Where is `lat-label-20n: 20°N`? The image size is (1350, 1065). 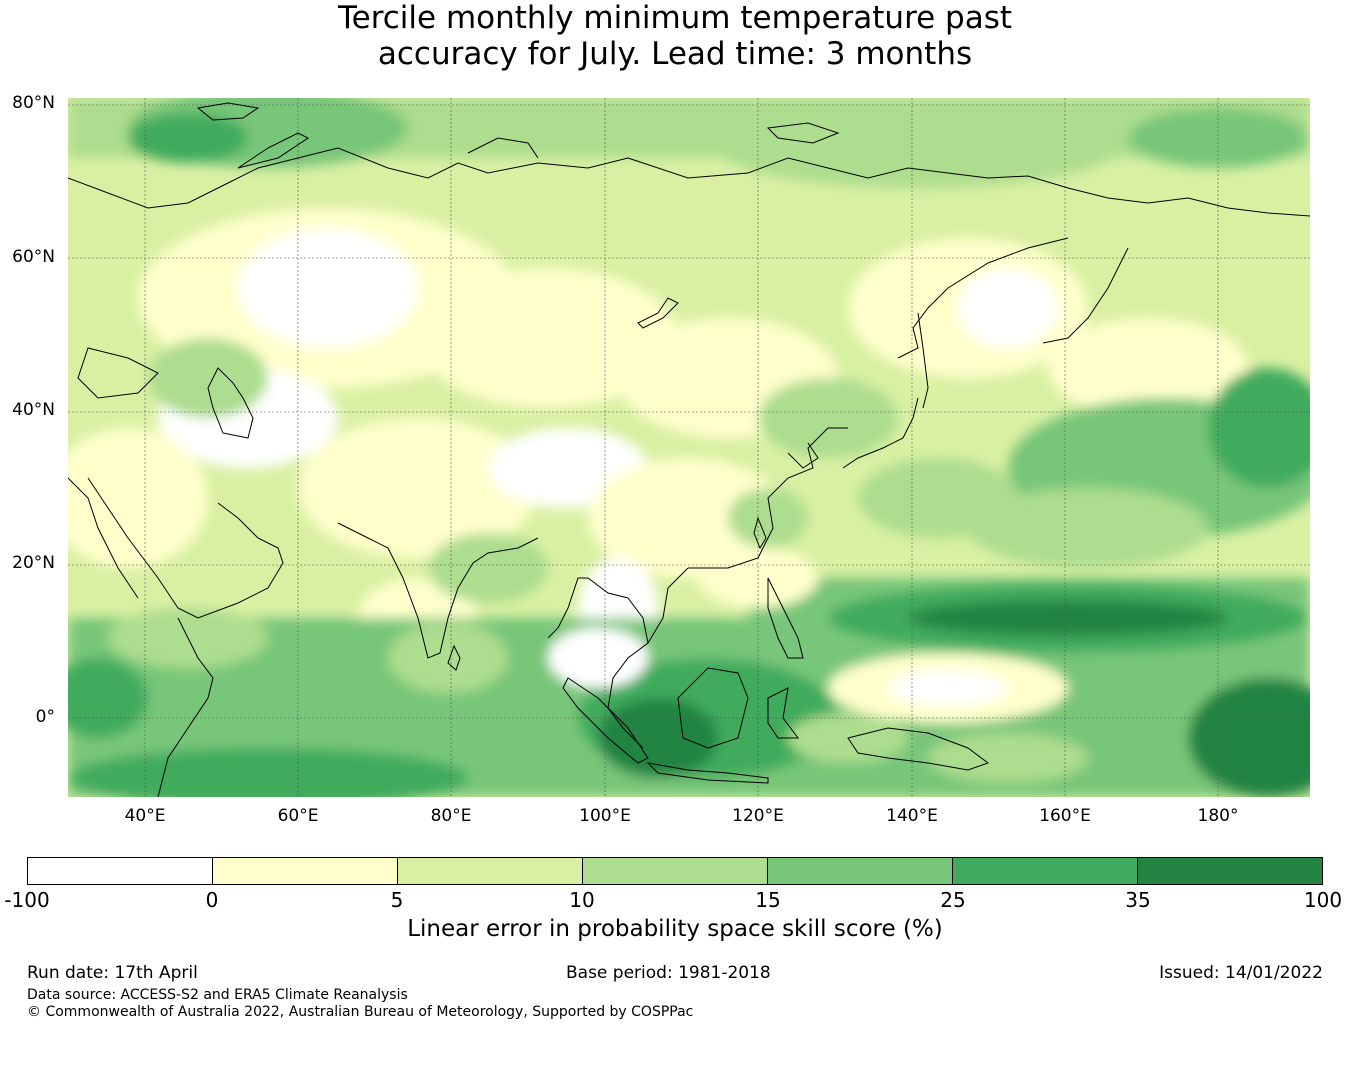
lat-label-20n: 20°N is located at coordinates (33, 563).